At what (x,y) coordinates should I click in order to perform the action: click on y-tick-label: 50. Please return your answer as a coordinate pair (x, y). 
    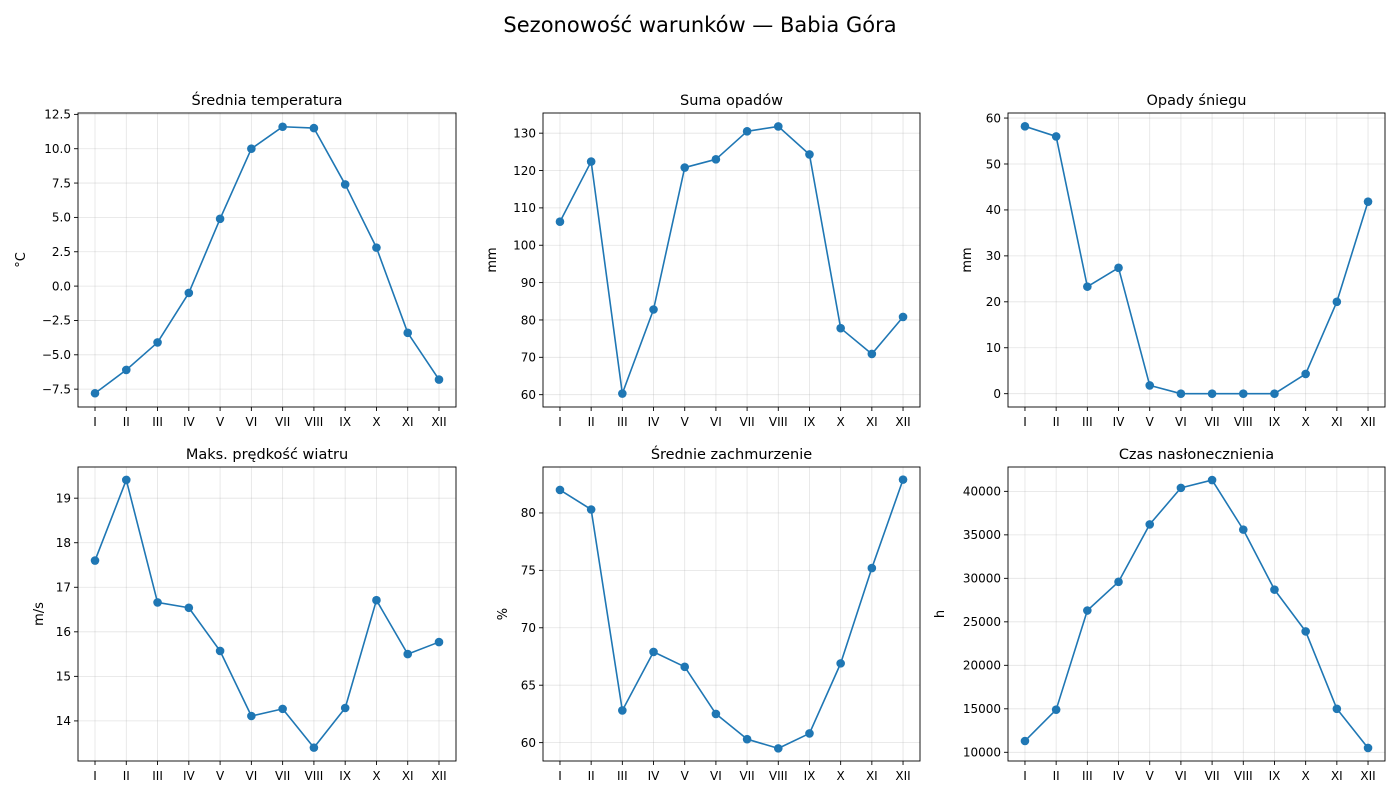
    Looking at the image, I should click on (993, 164).